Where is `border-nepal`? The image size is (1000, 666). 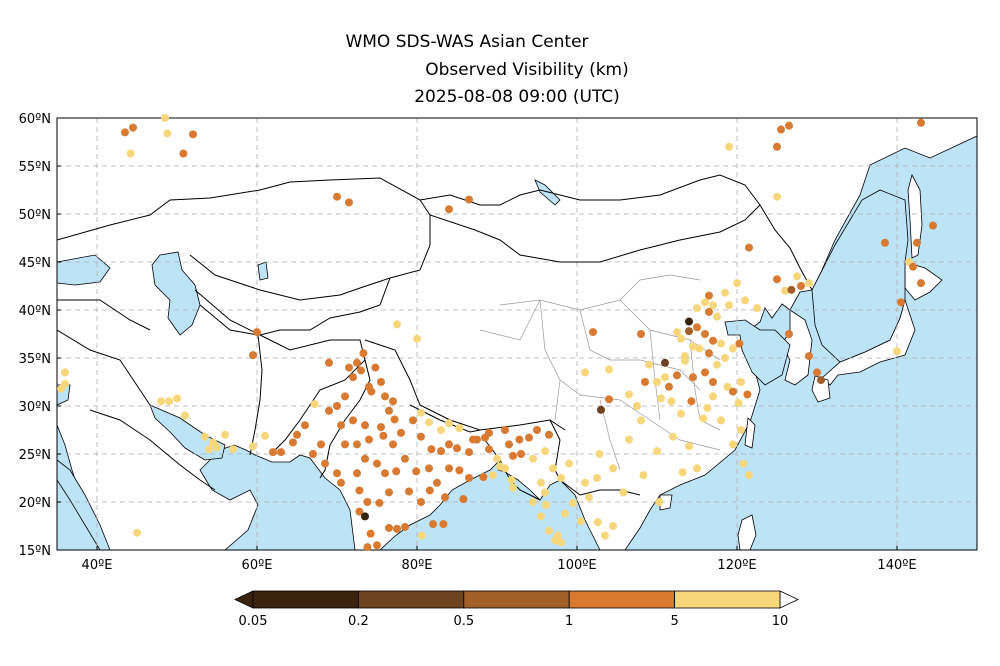 border-nepal is located at coordinates (445, 418).